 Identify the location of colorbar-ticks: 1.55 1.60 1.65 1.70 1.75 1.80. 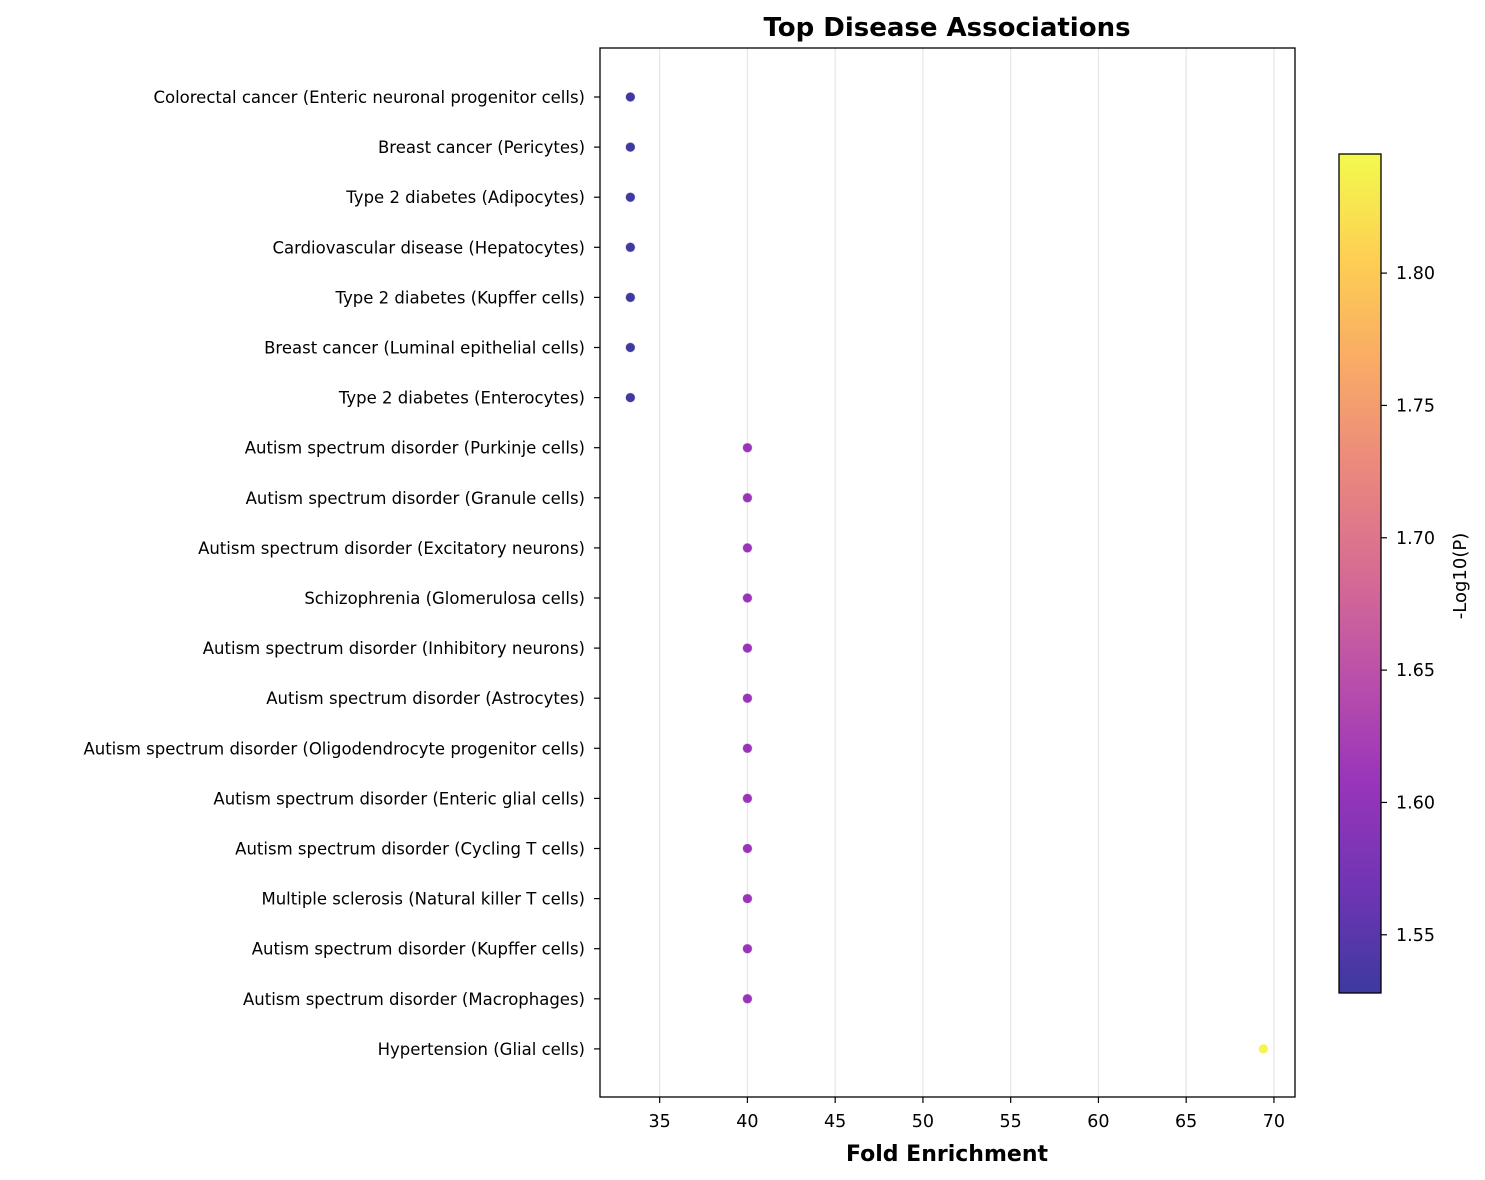
(1408, 605).